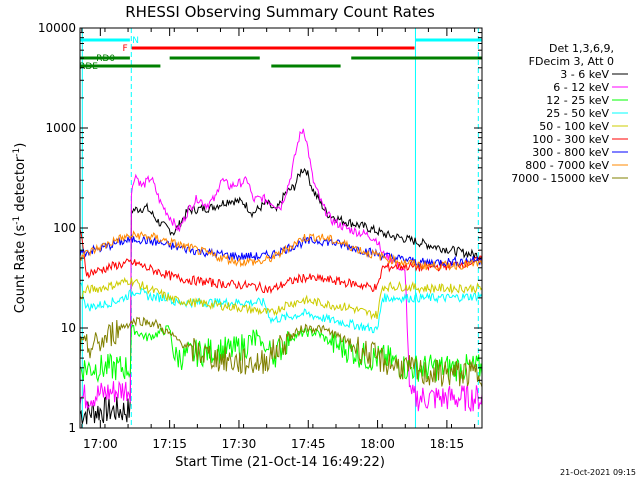 The height and width of the screenshot is (480, 640). What do you see at coordinates (308, 444) in the screenshot?
I see `x-tick-label-3: 17:45` at bounding box center [308, 444].